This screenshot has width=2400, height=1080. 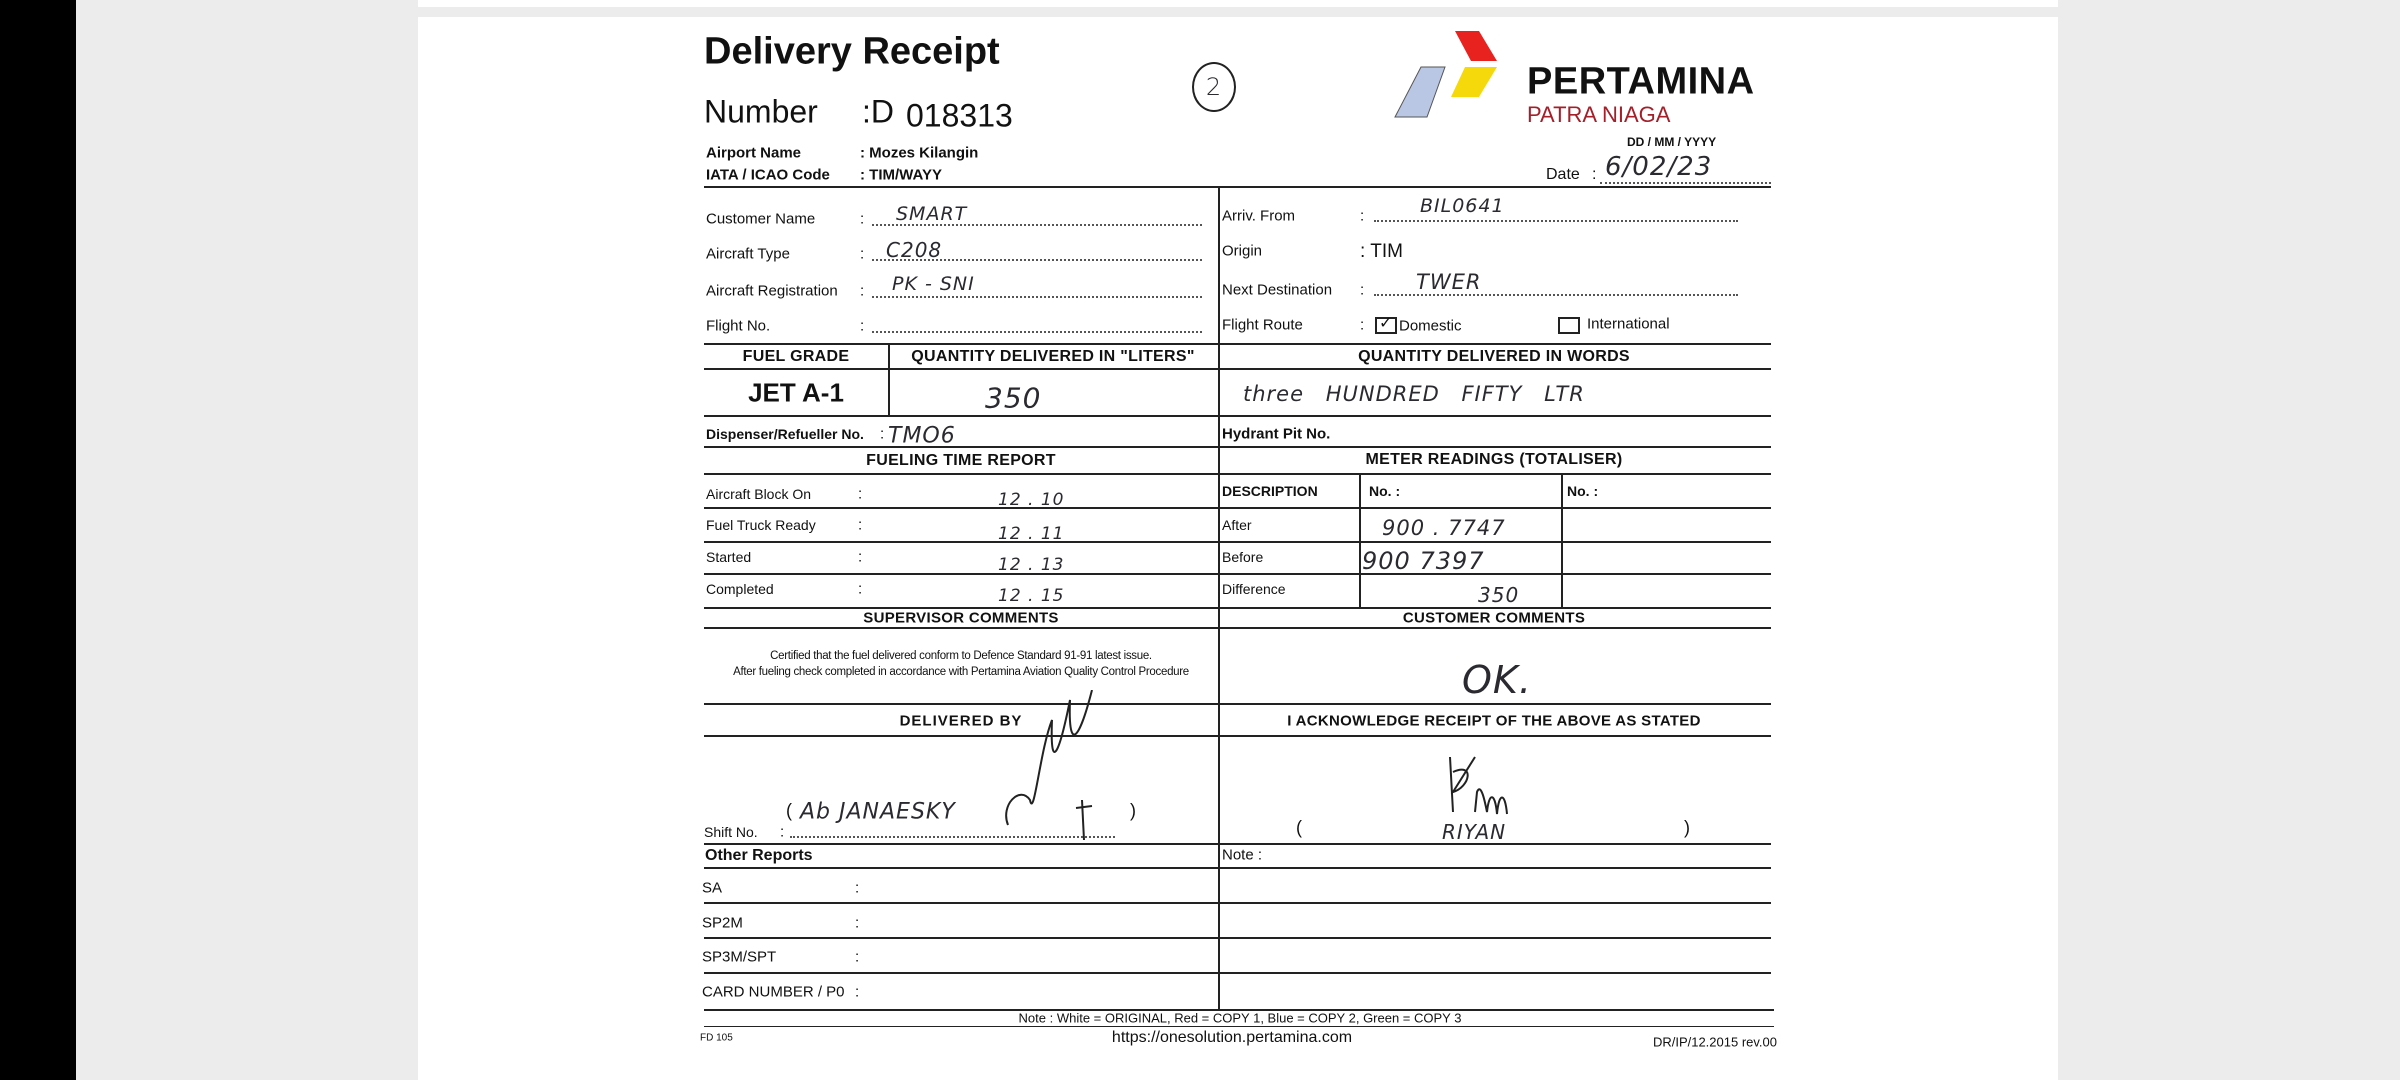 What do you see at coordinates (1420, 92) in the screenshot?
I see `logo-blue-shape` at bounding box center [1420, 92].